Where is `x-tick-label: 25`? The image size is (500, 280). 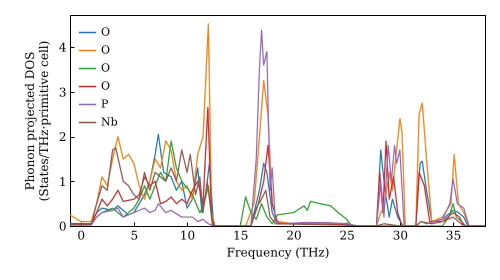 x-tick-label: 25 is located at coordinates (347, 235).